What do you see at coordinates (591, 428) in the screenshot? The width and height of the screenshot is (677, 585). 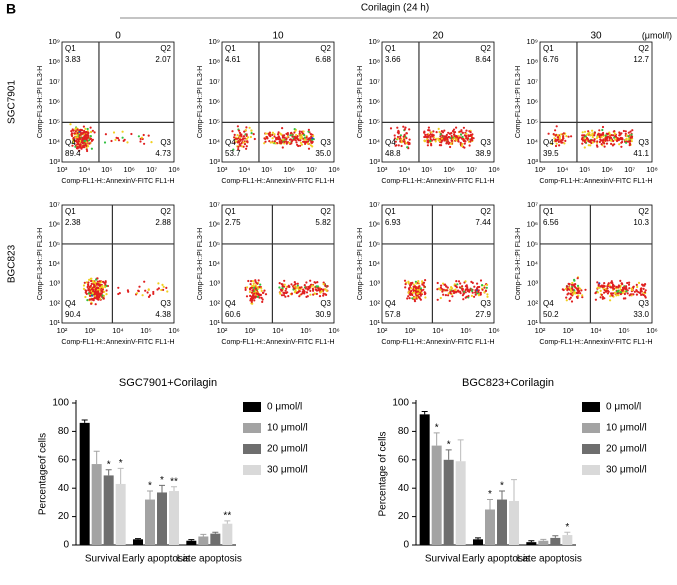 I see `legend-swatch` at bounding box center [591, 428].